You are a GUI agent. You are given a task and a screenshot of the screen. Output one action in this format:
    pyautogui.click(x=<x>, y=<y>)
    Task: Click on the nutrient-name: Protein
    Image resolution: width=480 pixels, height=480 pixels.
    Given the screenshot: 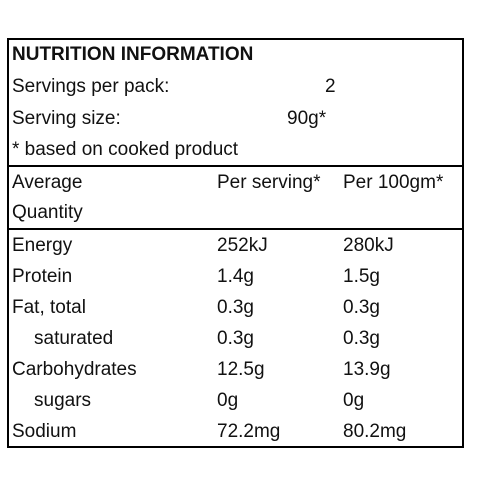 What is the action you would take?
    pyautogui.click(x=42, y=276)
    